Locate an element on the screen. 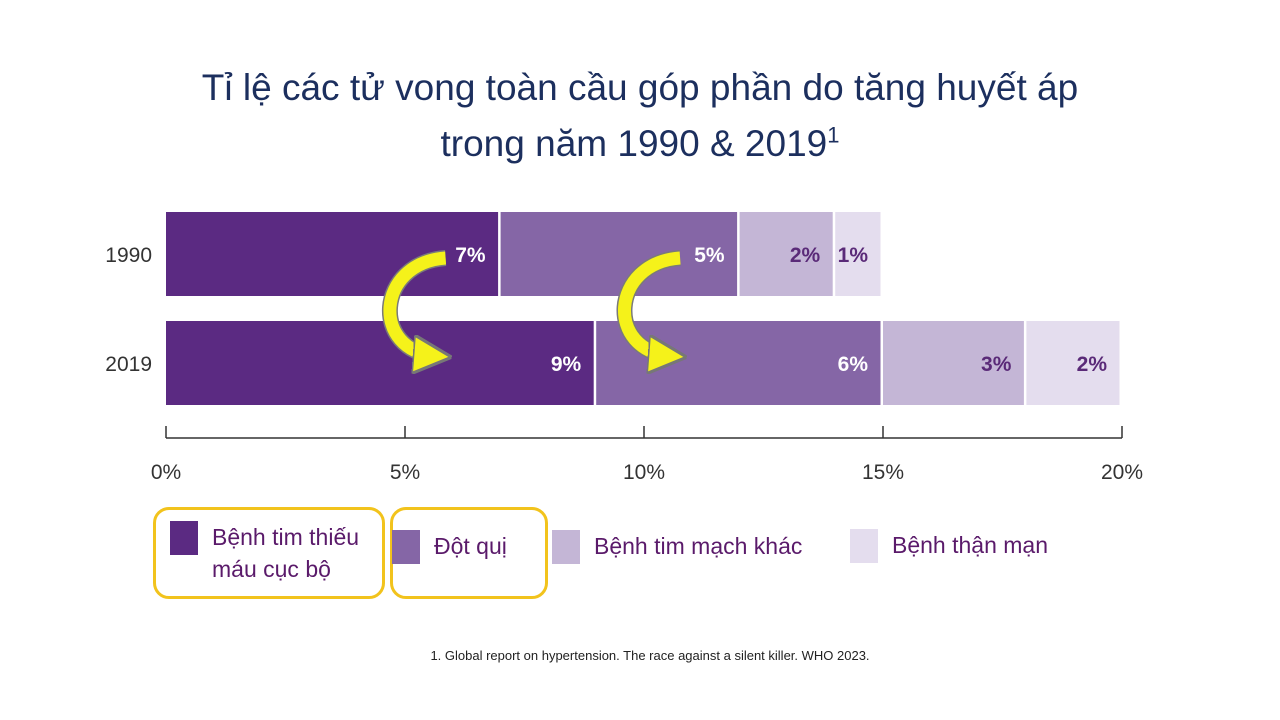 This screenshot has width=1280, height=720. bar-segment-2019-s0 is located at coordinates (380, 363).